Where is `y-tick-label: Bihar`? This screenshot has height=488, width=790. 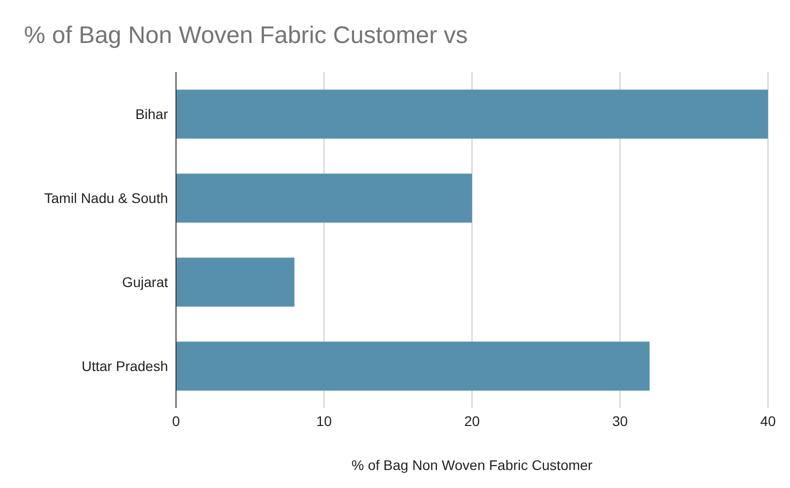 y-tick-label: Bihar is located at coordinates (151, 114).